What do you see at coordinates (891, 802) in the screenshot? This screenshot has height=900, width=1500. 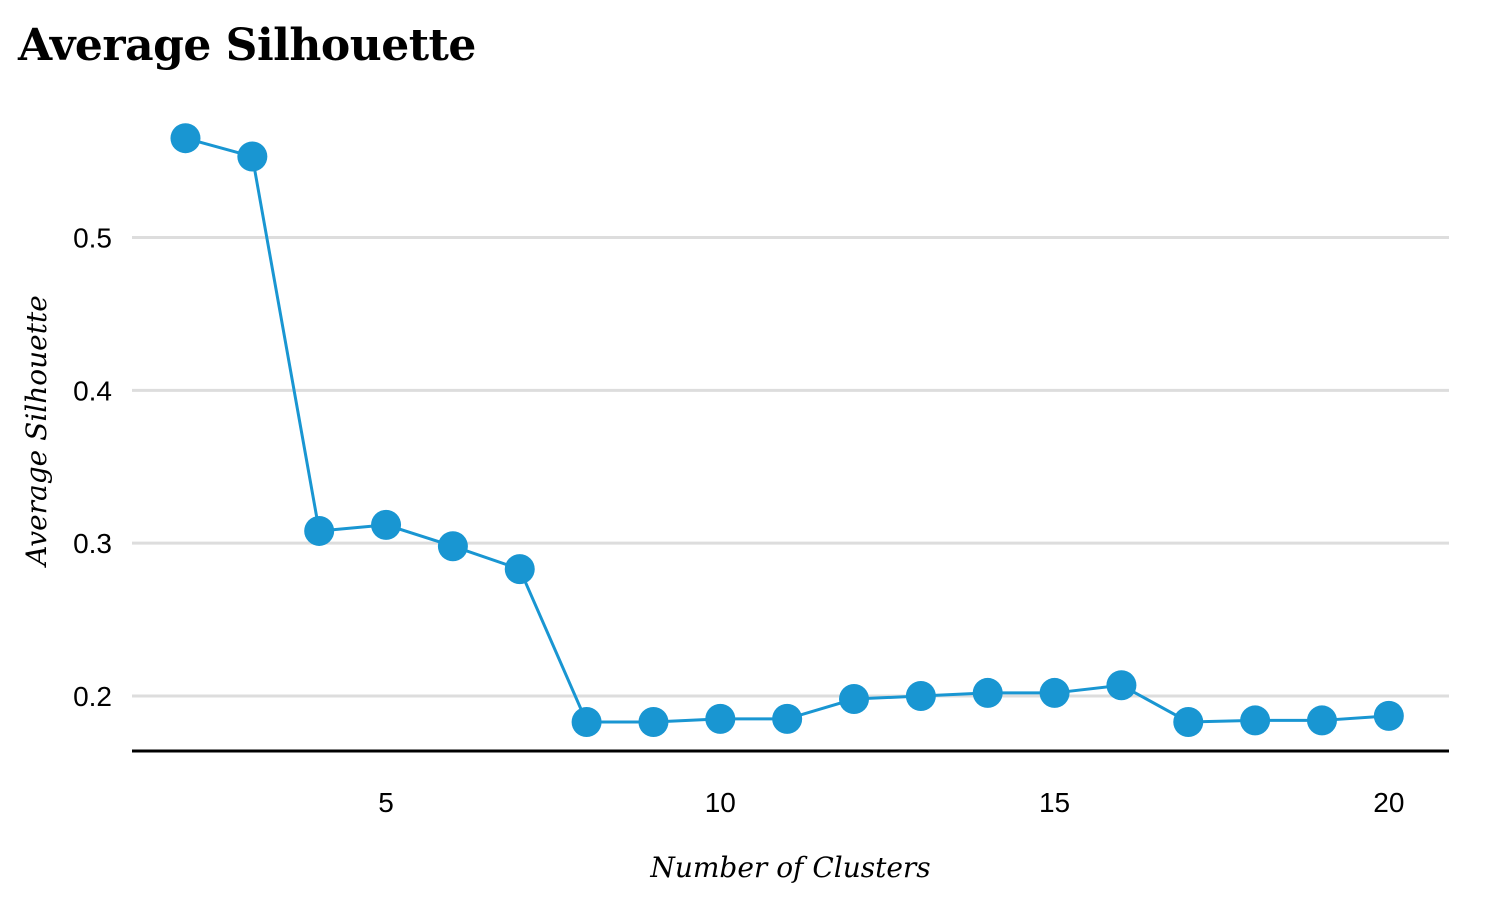 I see `x-tick-labels: 5 10 15 20` at bounding box center [891, 802].